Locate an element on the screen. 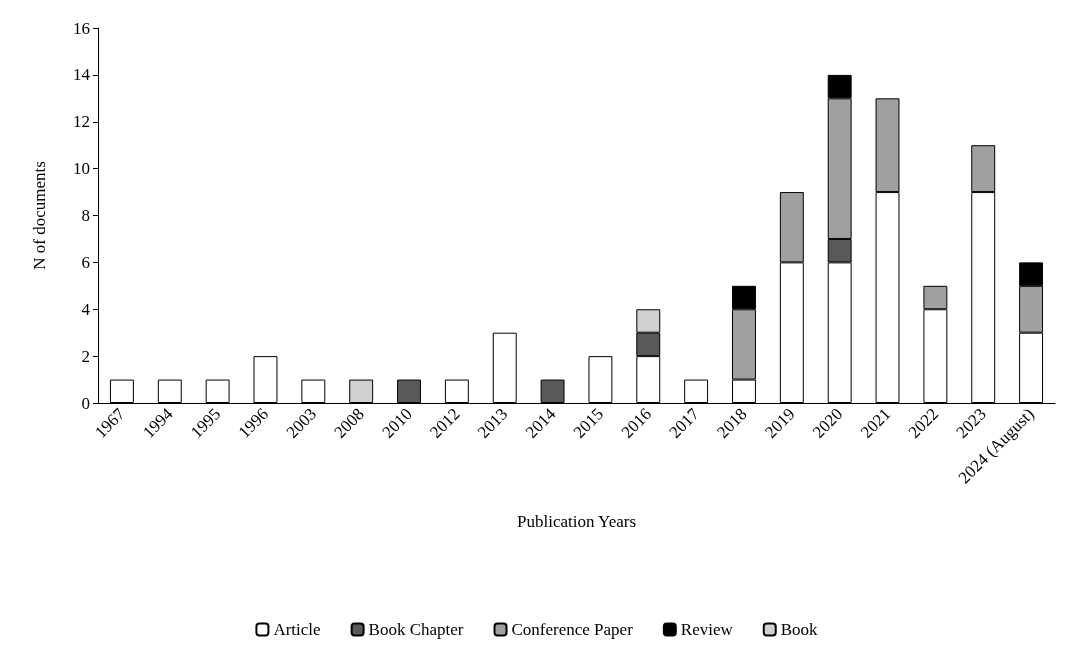 The height and width of the screenshot is (661, 1073). y-tick-label: 8 is located at coordinates (85, 215).